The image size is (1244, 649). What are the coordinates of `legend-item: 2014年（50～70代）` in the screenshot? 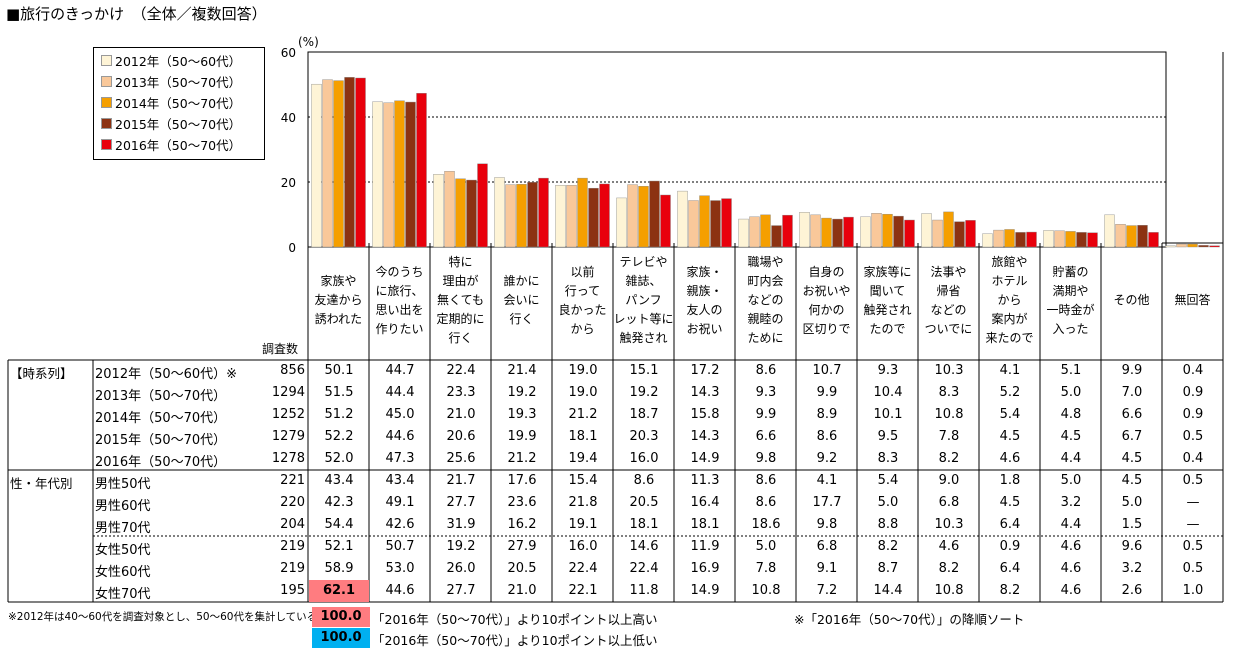 It's located at (171, 102).